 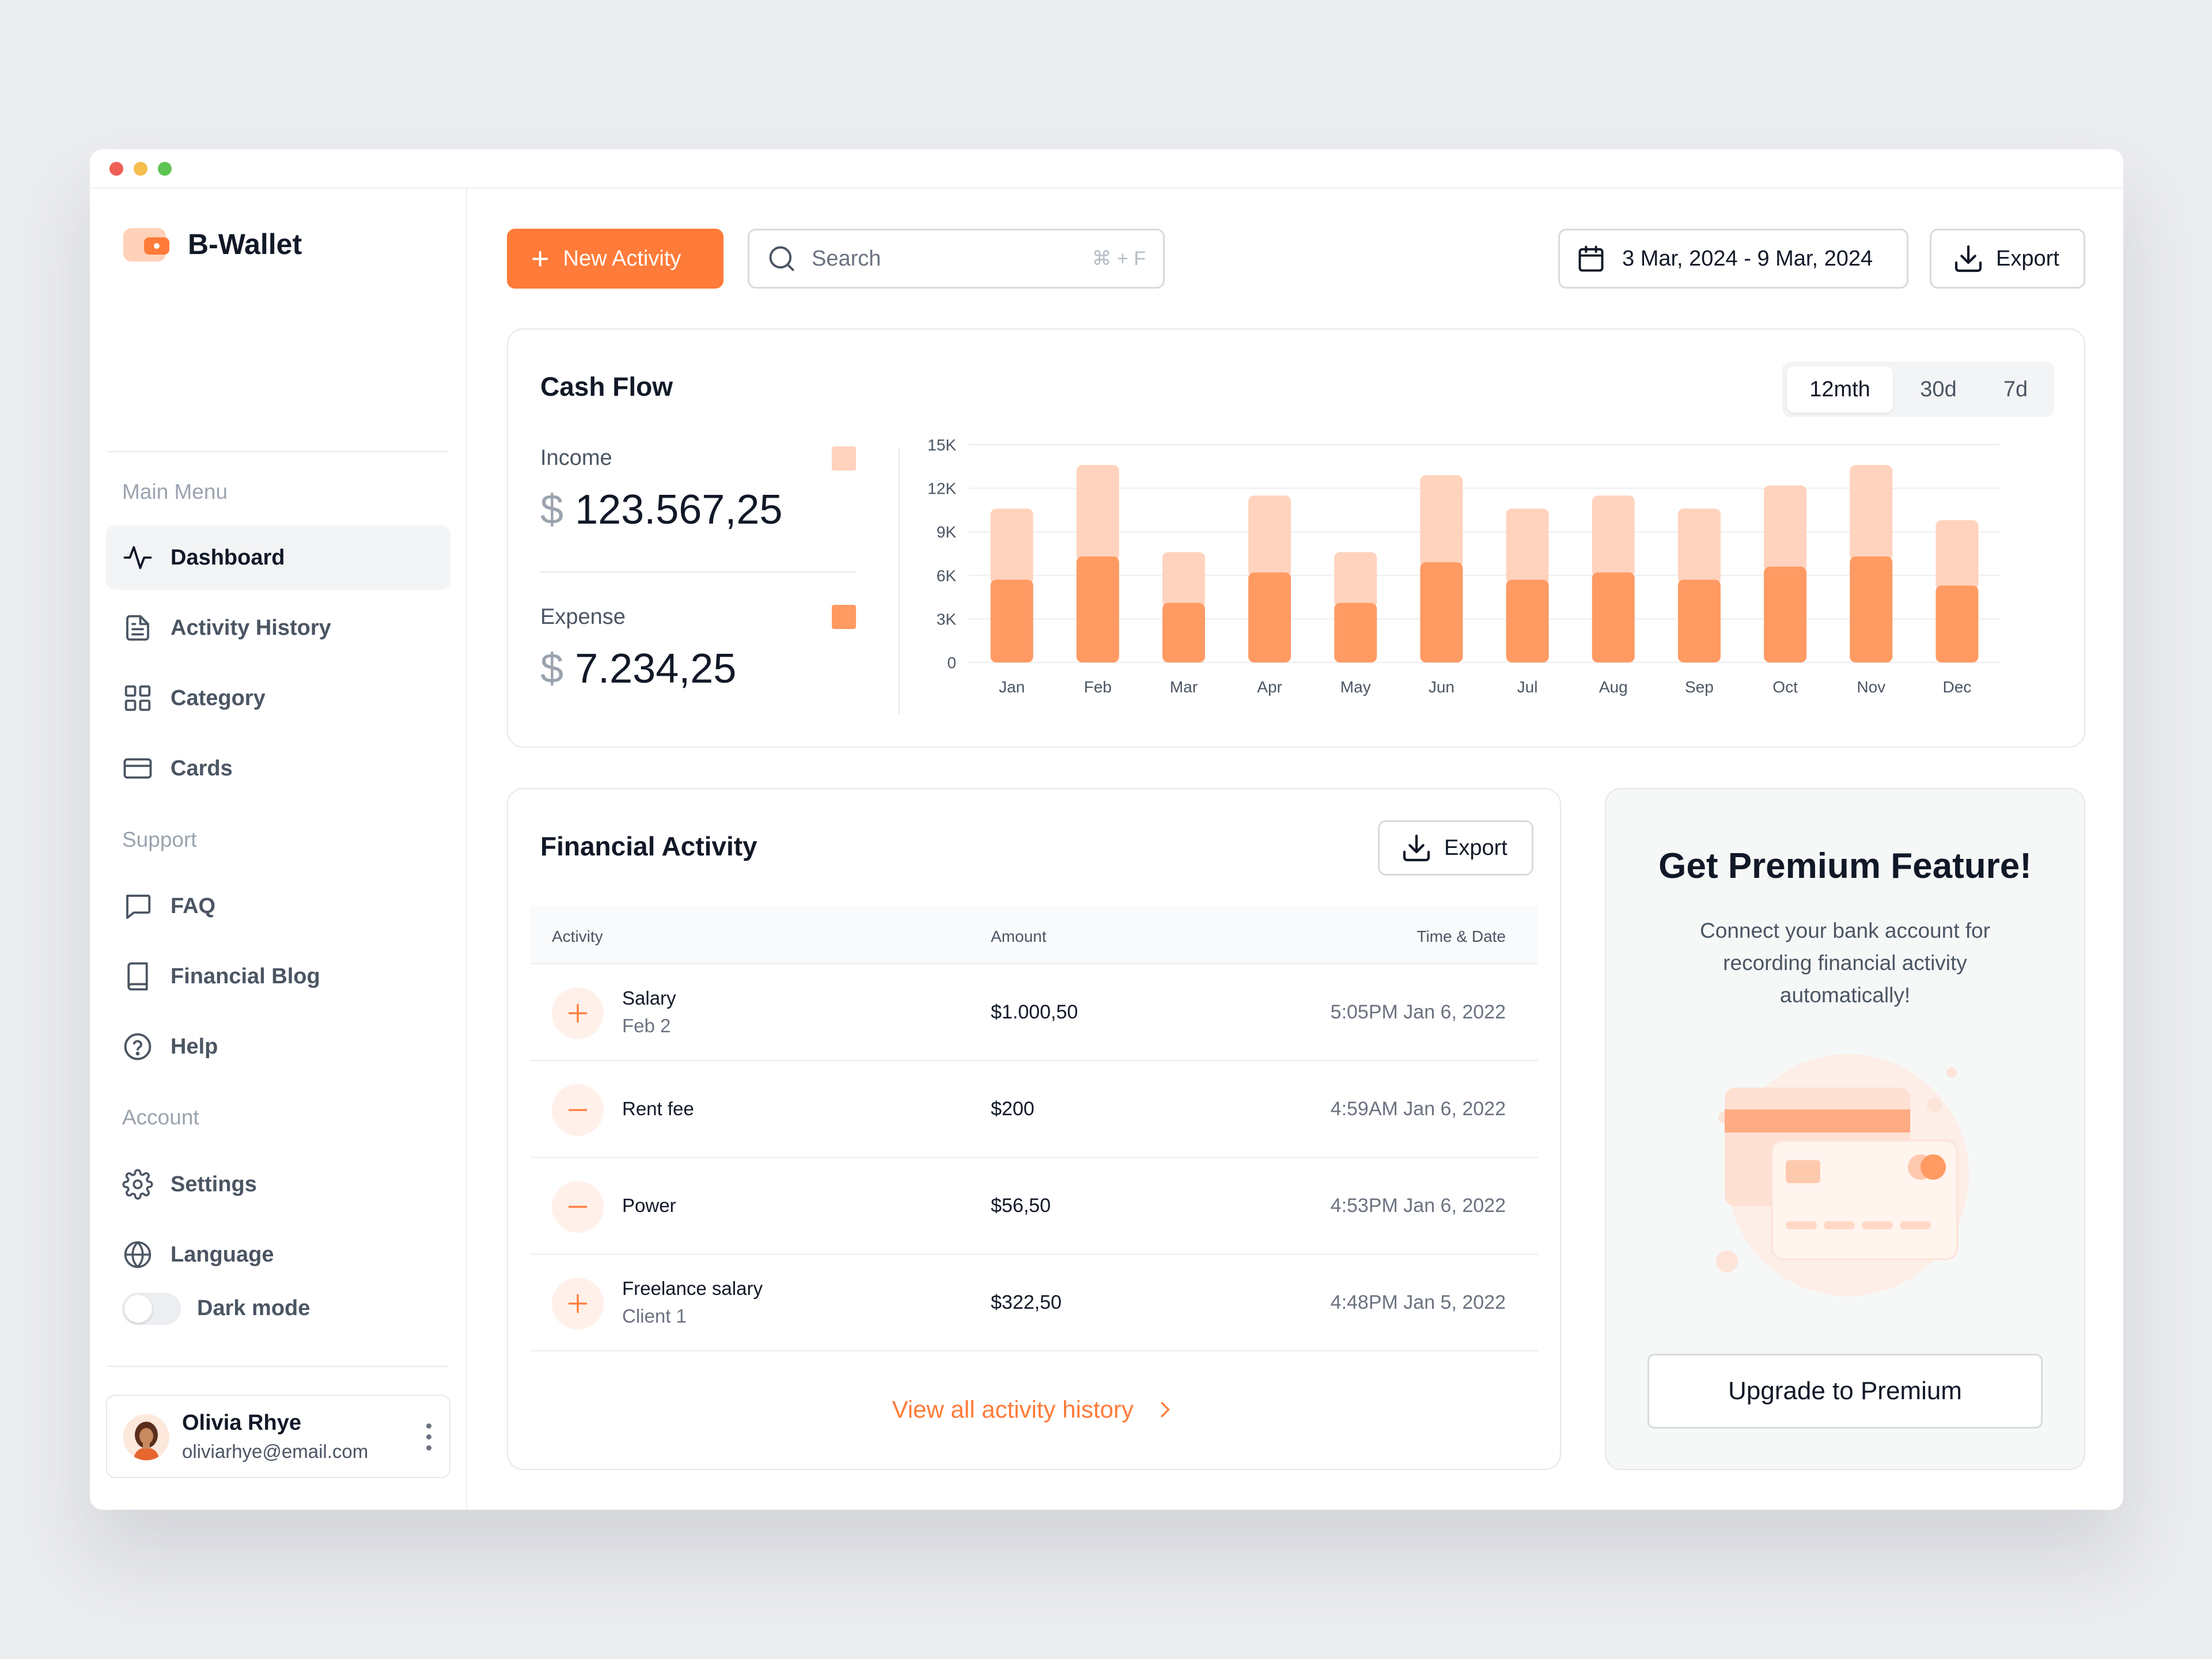 I want to click on sidebar-item-label: Language, so click(x=222, y=1254).